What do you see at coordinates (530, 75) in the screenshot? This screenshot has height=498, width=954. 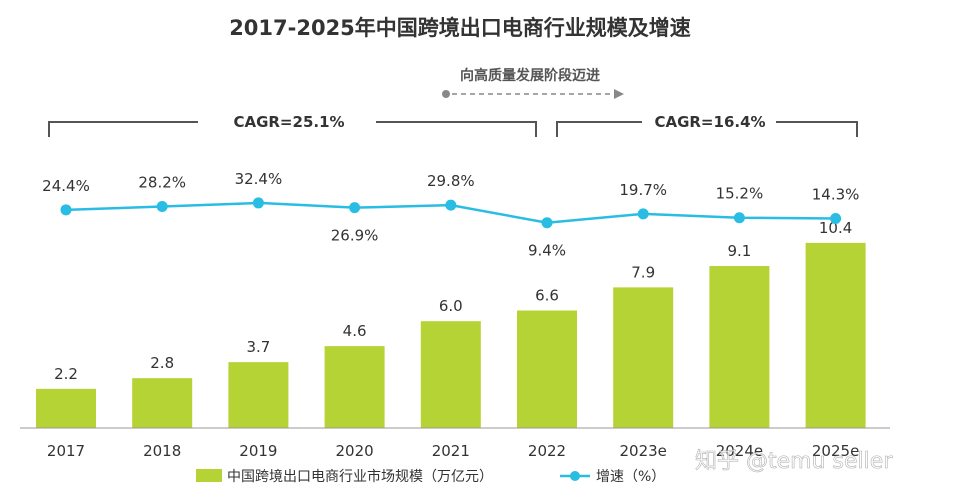 I see `trend-arrow-label: 向高质量发展阶段迈进` at bounding box center [530, 75].